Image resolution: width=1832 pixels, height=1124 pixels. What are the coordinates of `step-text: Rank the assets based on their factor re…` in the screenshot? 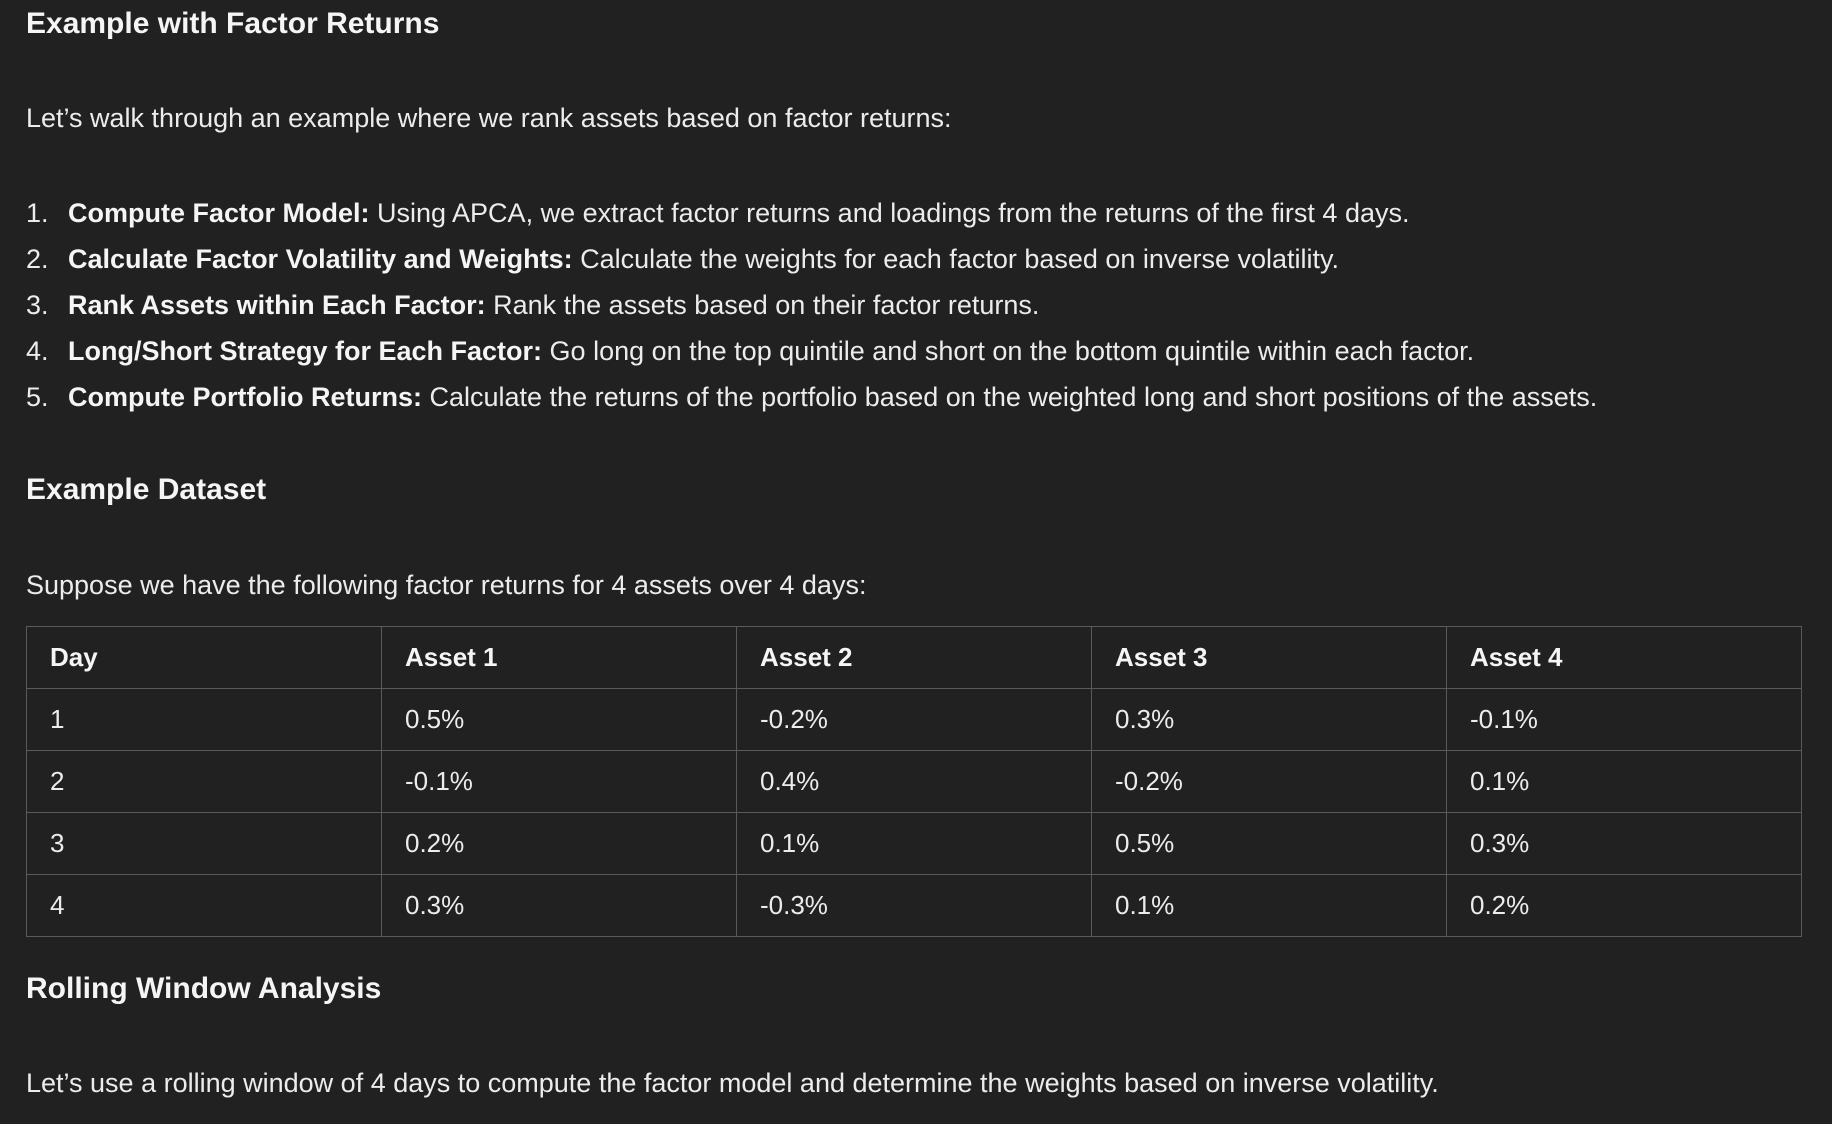 It's located at (762, 305).